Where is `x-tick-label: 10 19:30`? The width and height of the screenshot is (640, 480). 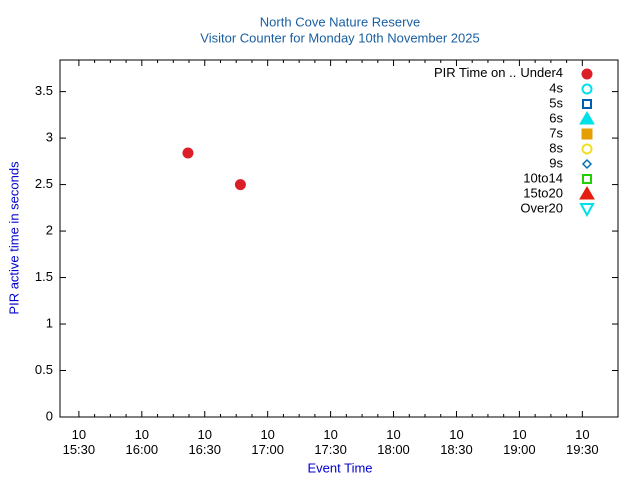
x-tick-label: 10 19:30 is located at coordinates (582, 442).